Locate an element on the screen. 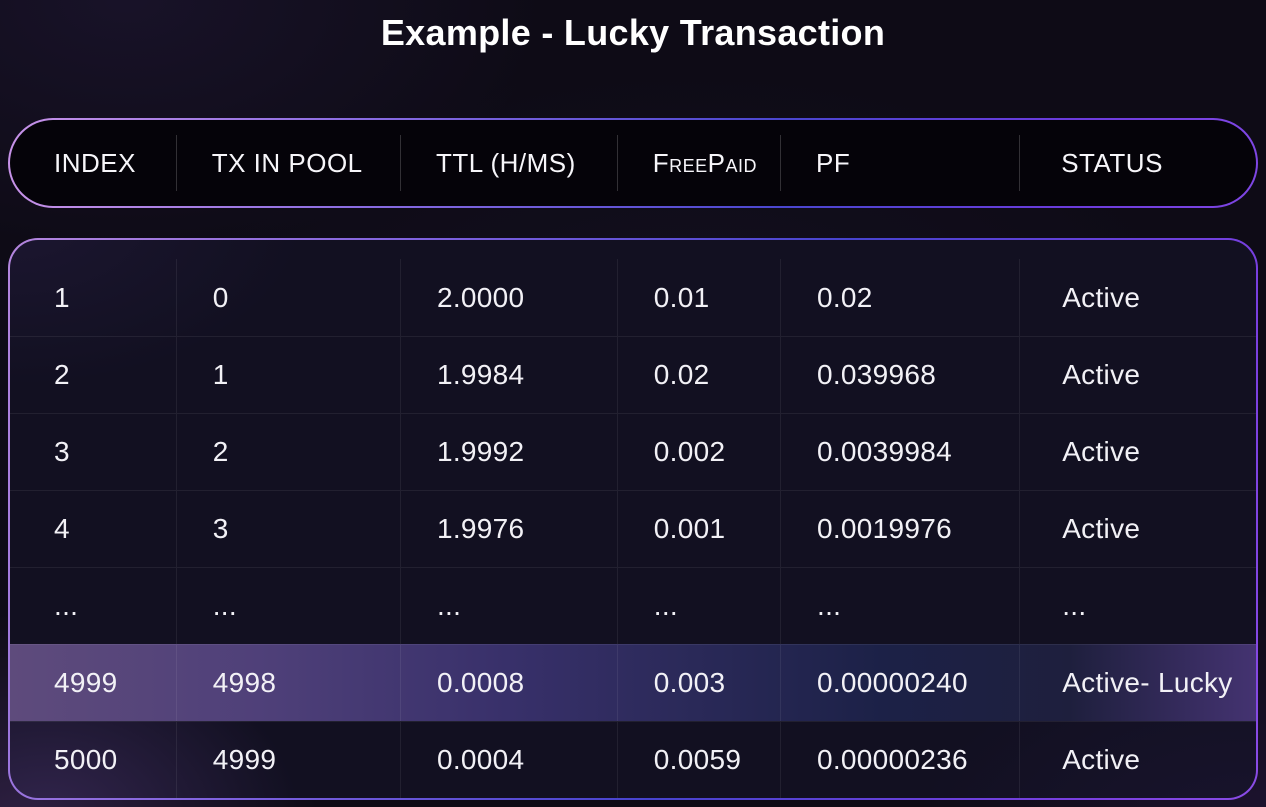  table-row: 4 3 1.9976 0.001 0.0019976 Active is located at coordinates (633, 528).